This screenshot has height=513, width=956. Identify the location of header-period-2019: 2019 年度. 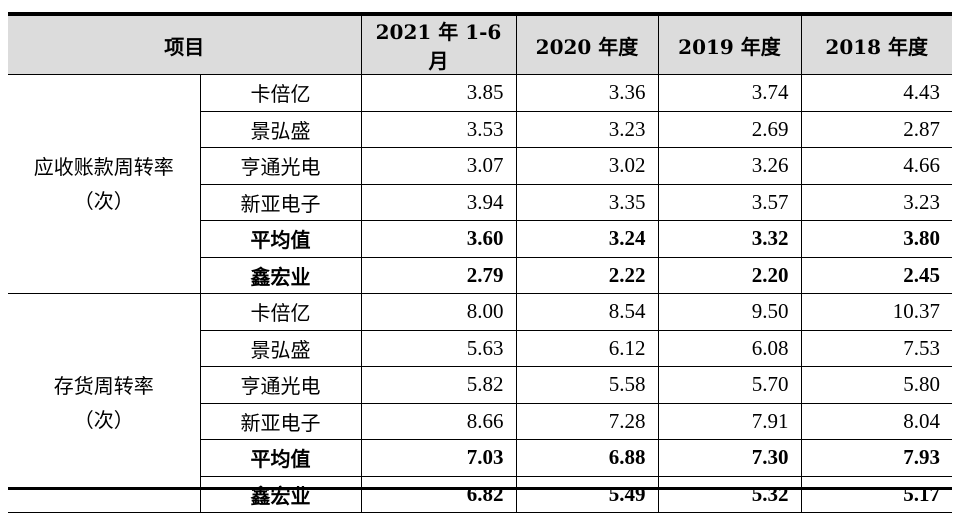
(729, 45).